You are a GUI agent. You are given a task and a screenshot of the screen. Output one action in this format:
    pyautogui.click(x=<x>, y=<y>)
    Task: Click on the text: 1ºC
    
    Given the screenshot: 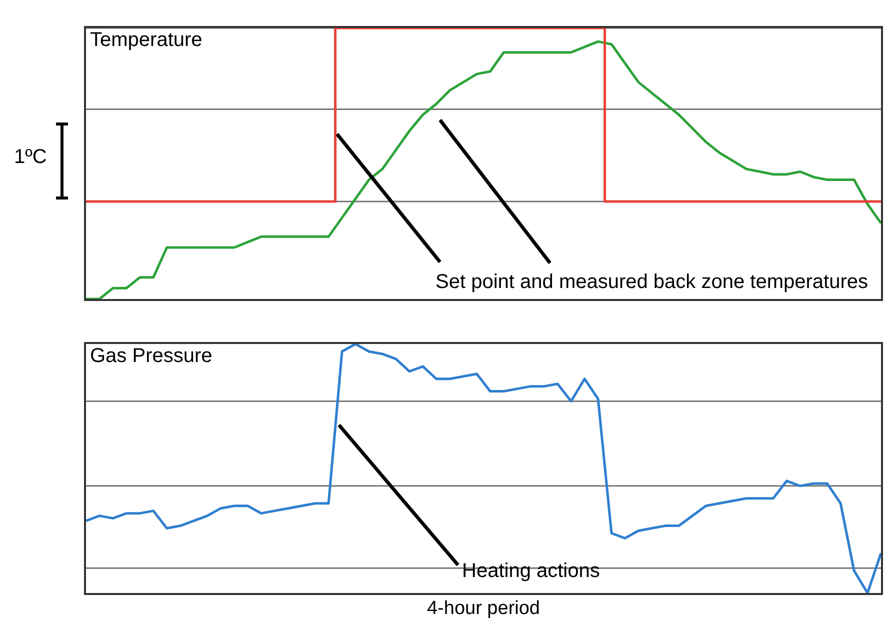 What is the action you would take?
    pyautogui.click(x=30, y=157)
    